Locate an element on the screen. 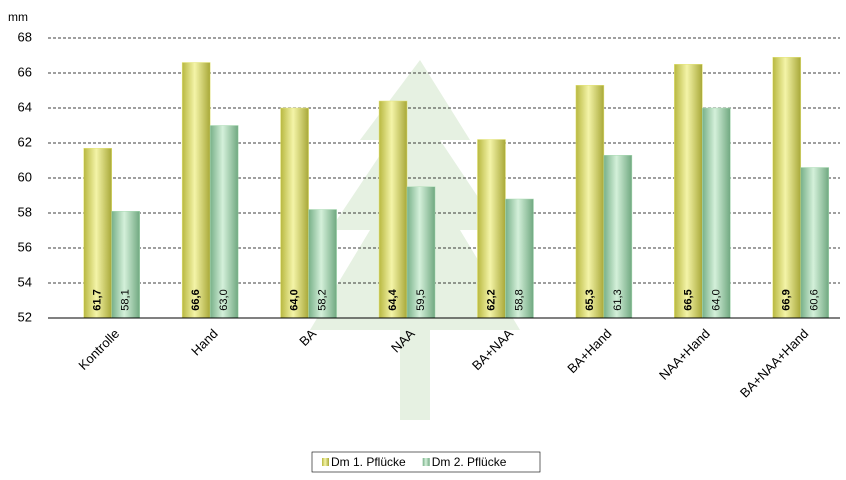 This screenshot has width=846, height=480. value-label: 63,0 is located at coordinates (224, 299).